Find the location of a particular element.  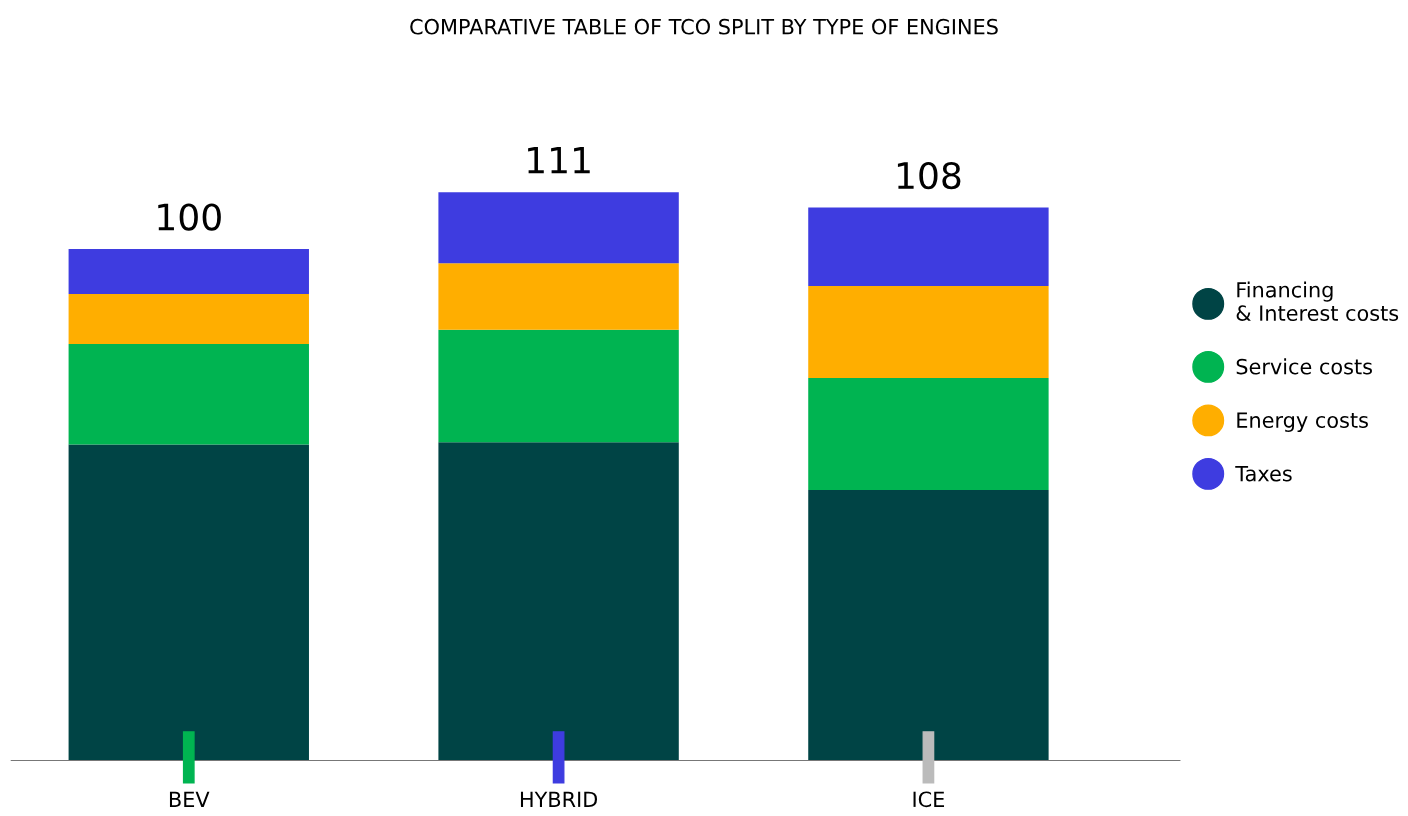

annotation: 108 is located at coordinates (929, 175).